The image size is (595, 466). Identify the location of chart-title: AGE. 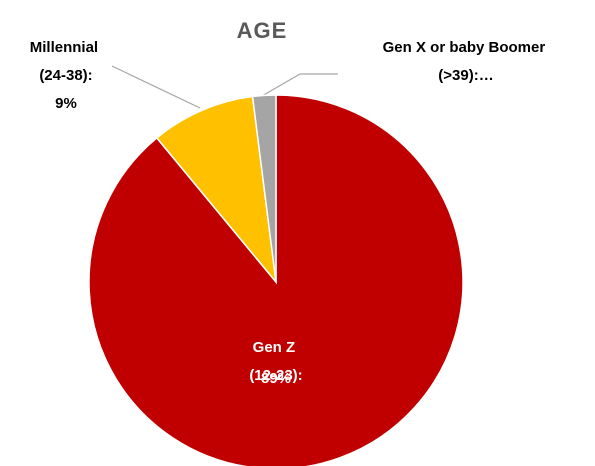
(262, 30).